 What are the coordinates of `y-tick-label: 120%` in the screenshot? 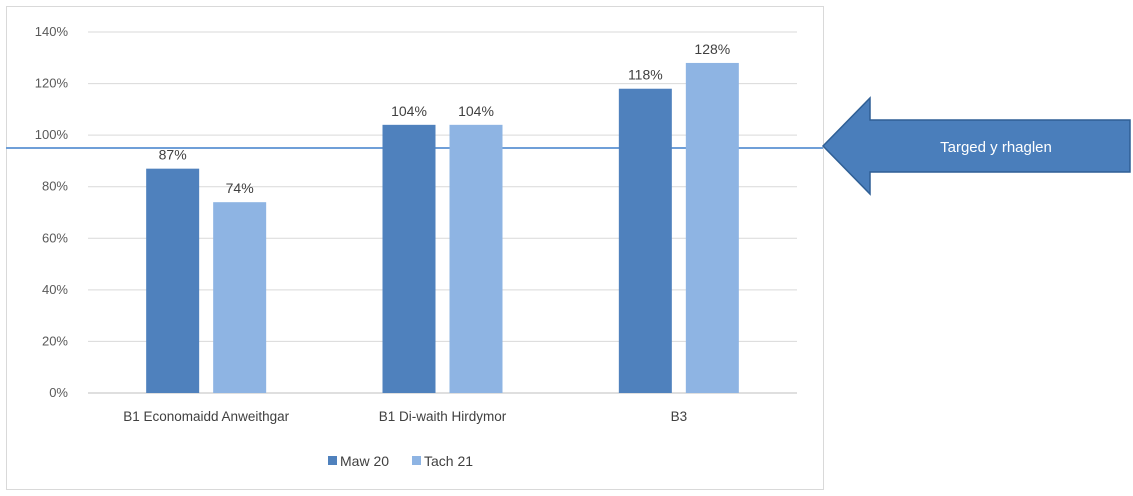 It's located at (52, 83).